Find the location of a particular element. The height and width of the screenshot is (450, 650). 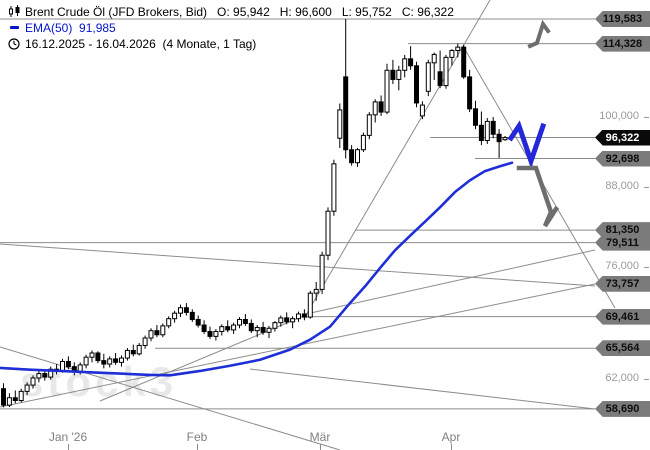

candlestick-icon is located at coordinates (14, 11).